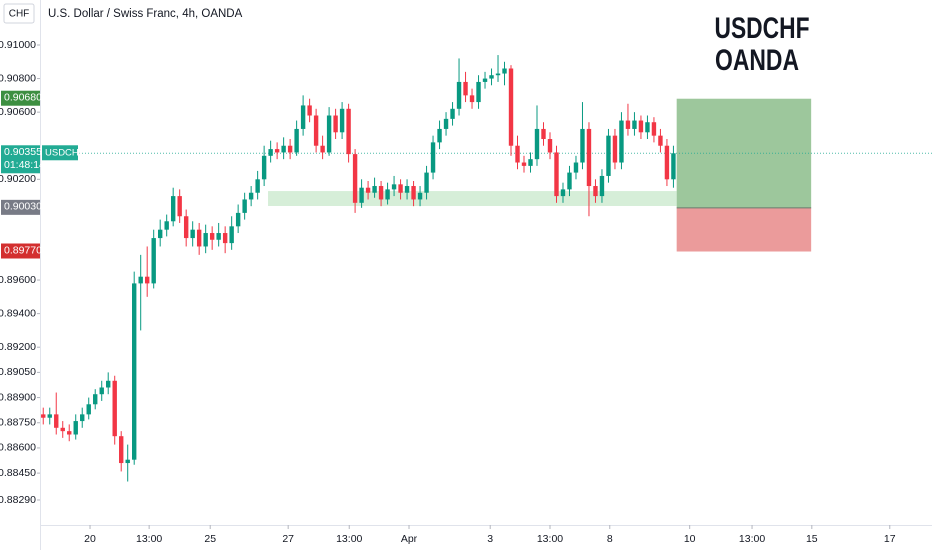 The height and width of the screenshot is (550, 932). I want to click on x-tick-label: 10, so click(690, 539).